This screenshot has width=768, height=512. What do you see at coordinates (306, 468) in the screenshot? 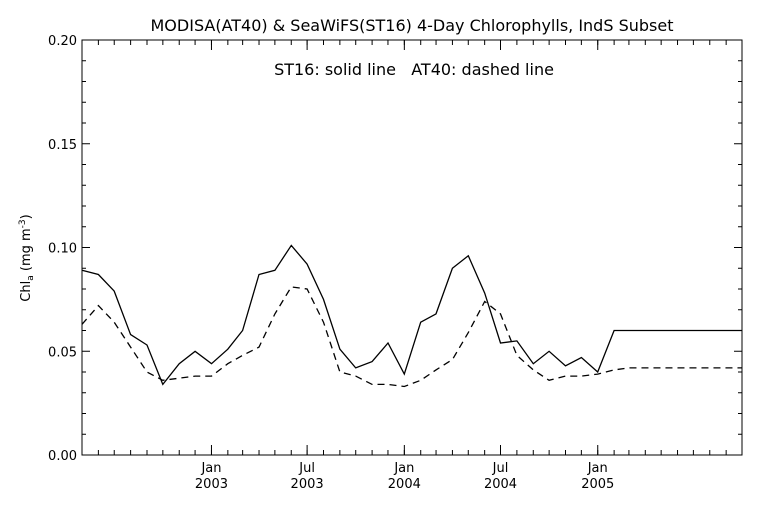
I see `x-tick-month-1: Jul` at bounding box center [306, 468].